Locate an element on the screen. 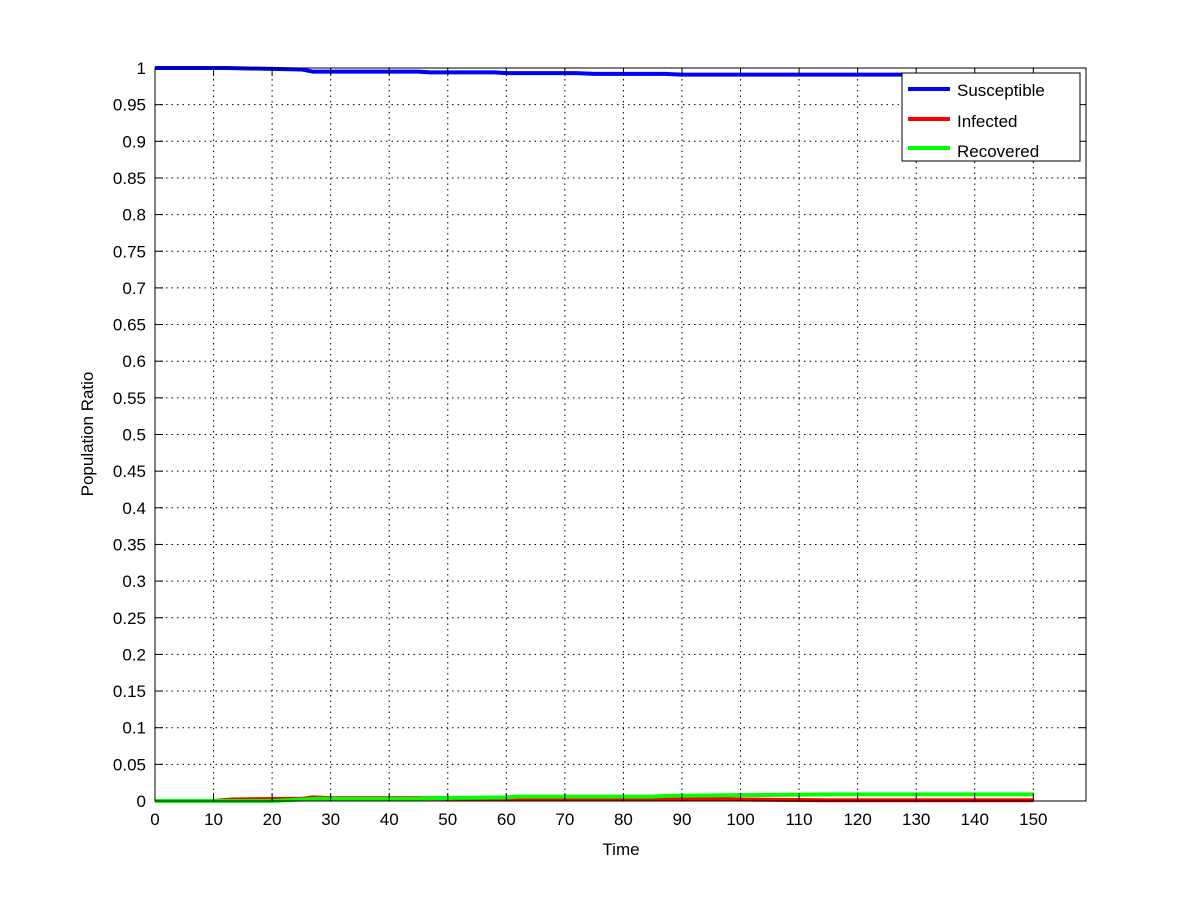 The width and height of the screenshot is (1200, 900). y-tick-label: 0.65 is located at coordinates (129, 325).